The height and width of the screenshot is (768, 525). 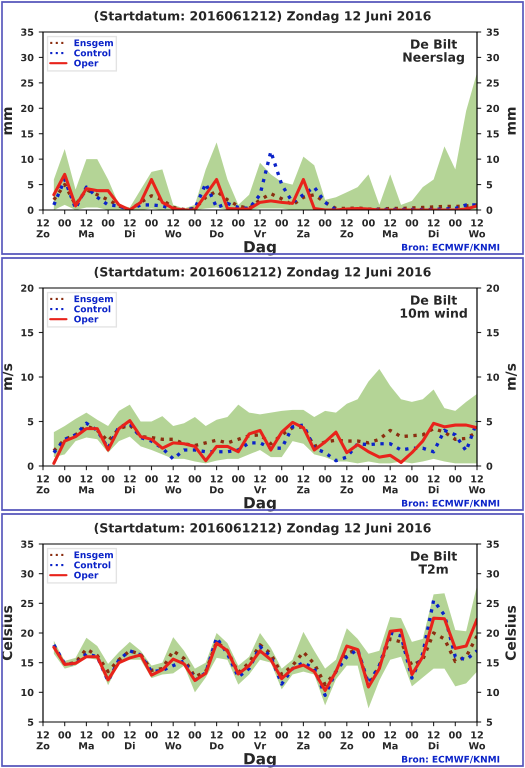 What do you see at coordinates (27, 604) in the screenshot?
I see `y-tick-label: 25` at bounding box center [27, 604].